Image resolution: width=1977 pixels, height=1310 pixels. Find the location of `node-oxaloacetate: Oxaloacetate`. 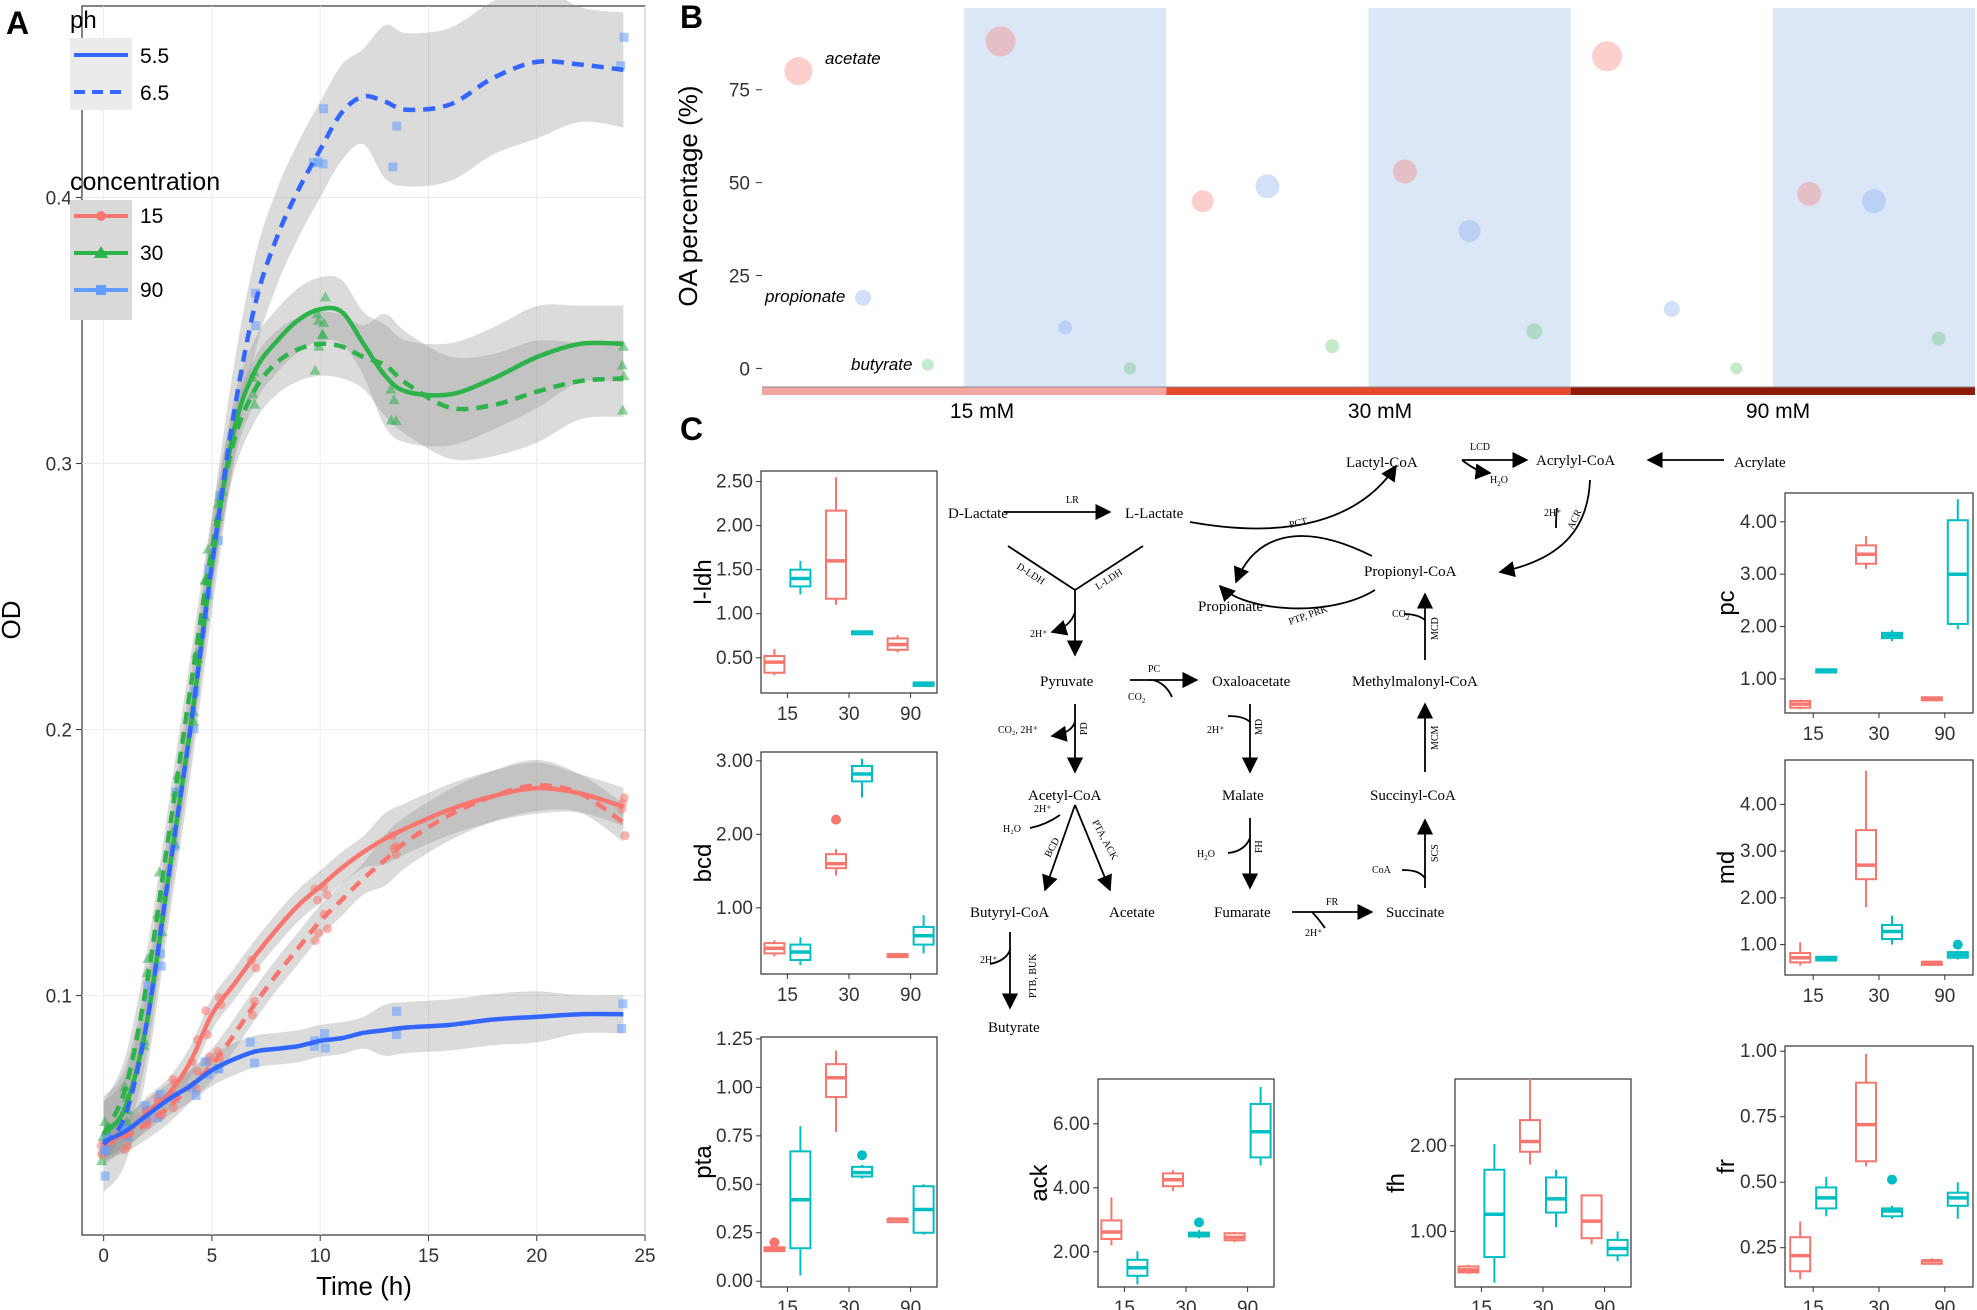

node-oxaloacetate: Oxaloacetate is located at coordinates (1251, 682).